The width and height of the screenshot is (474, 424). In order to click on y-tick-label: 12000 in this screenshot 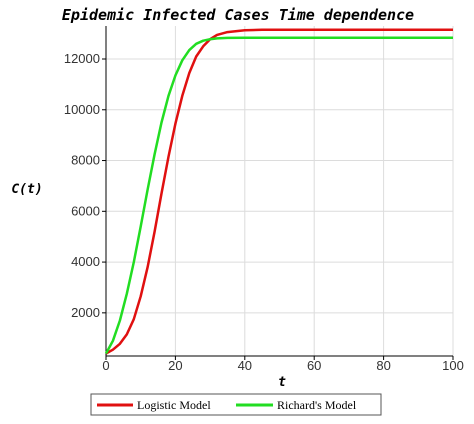, I will do `click(82, 58)`.